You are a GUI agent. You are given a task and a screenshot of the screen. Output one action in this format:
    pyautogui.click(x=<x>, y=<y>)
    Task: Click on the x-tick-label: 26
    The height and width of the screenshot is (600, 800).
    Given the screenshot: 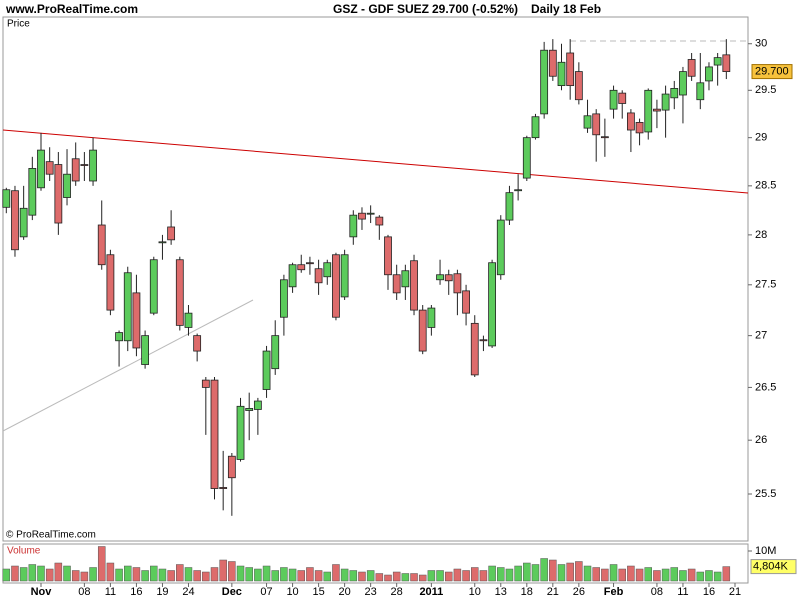 What is the action you would take?
    pyautogui.click(x=579, y=592)
    